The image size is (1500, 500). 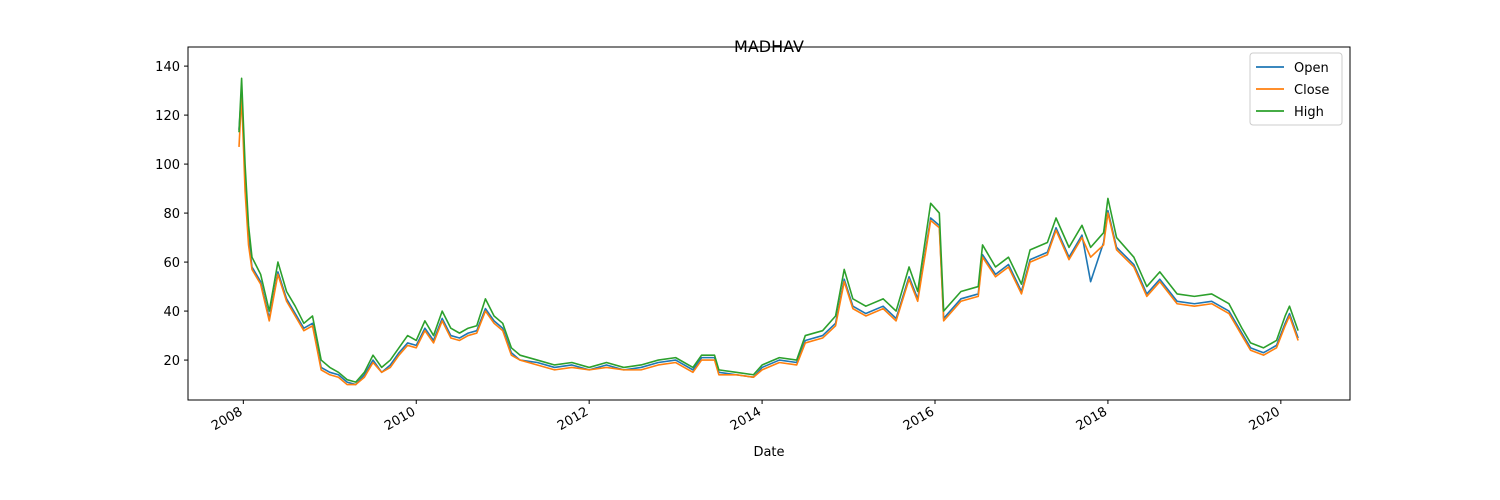 What do you see at coordinates (171, 361) in the screenshot?
I see `y-tick-label: 20` at bounding box center [171, 361].